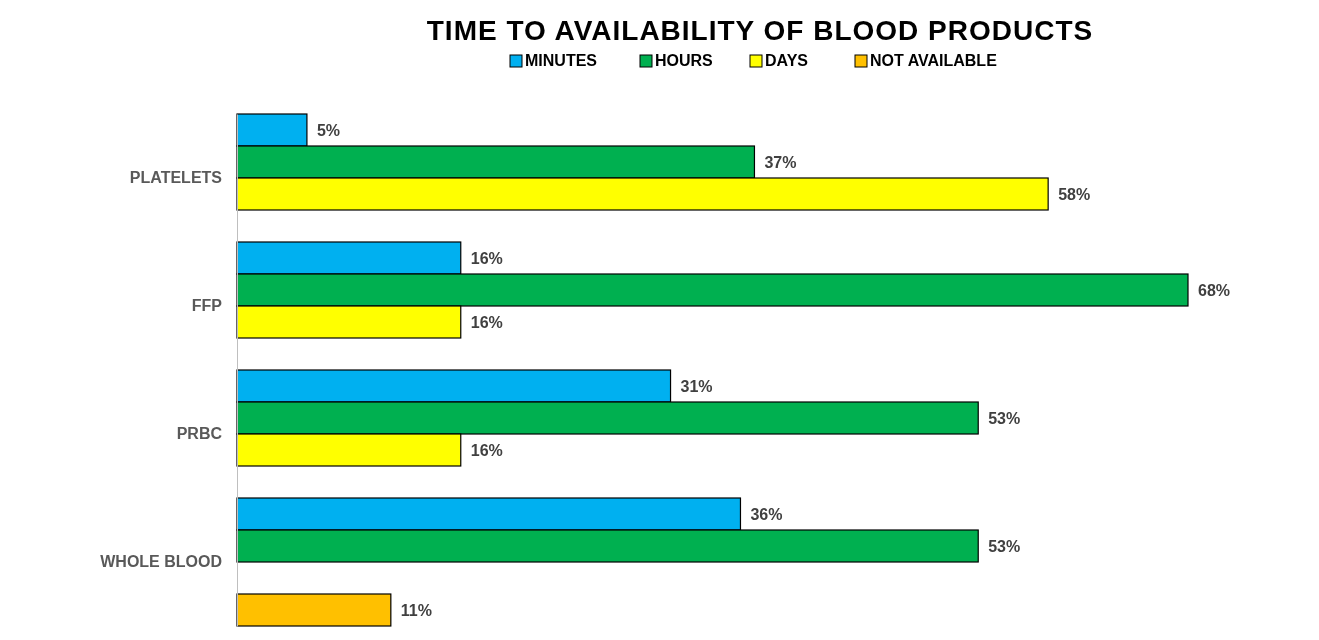 Image resolution: width=1319 pixels, height=640 pixels. Describe the element at coordinates (684, 60) in the screenshot. I see `legend-label: HOURS` at that location.